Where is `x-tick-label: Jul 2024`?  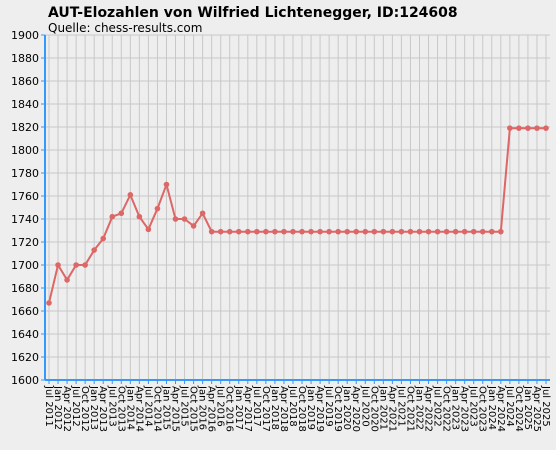 x-tick-label: Jul 2024 is located at coordinates (509, 406).